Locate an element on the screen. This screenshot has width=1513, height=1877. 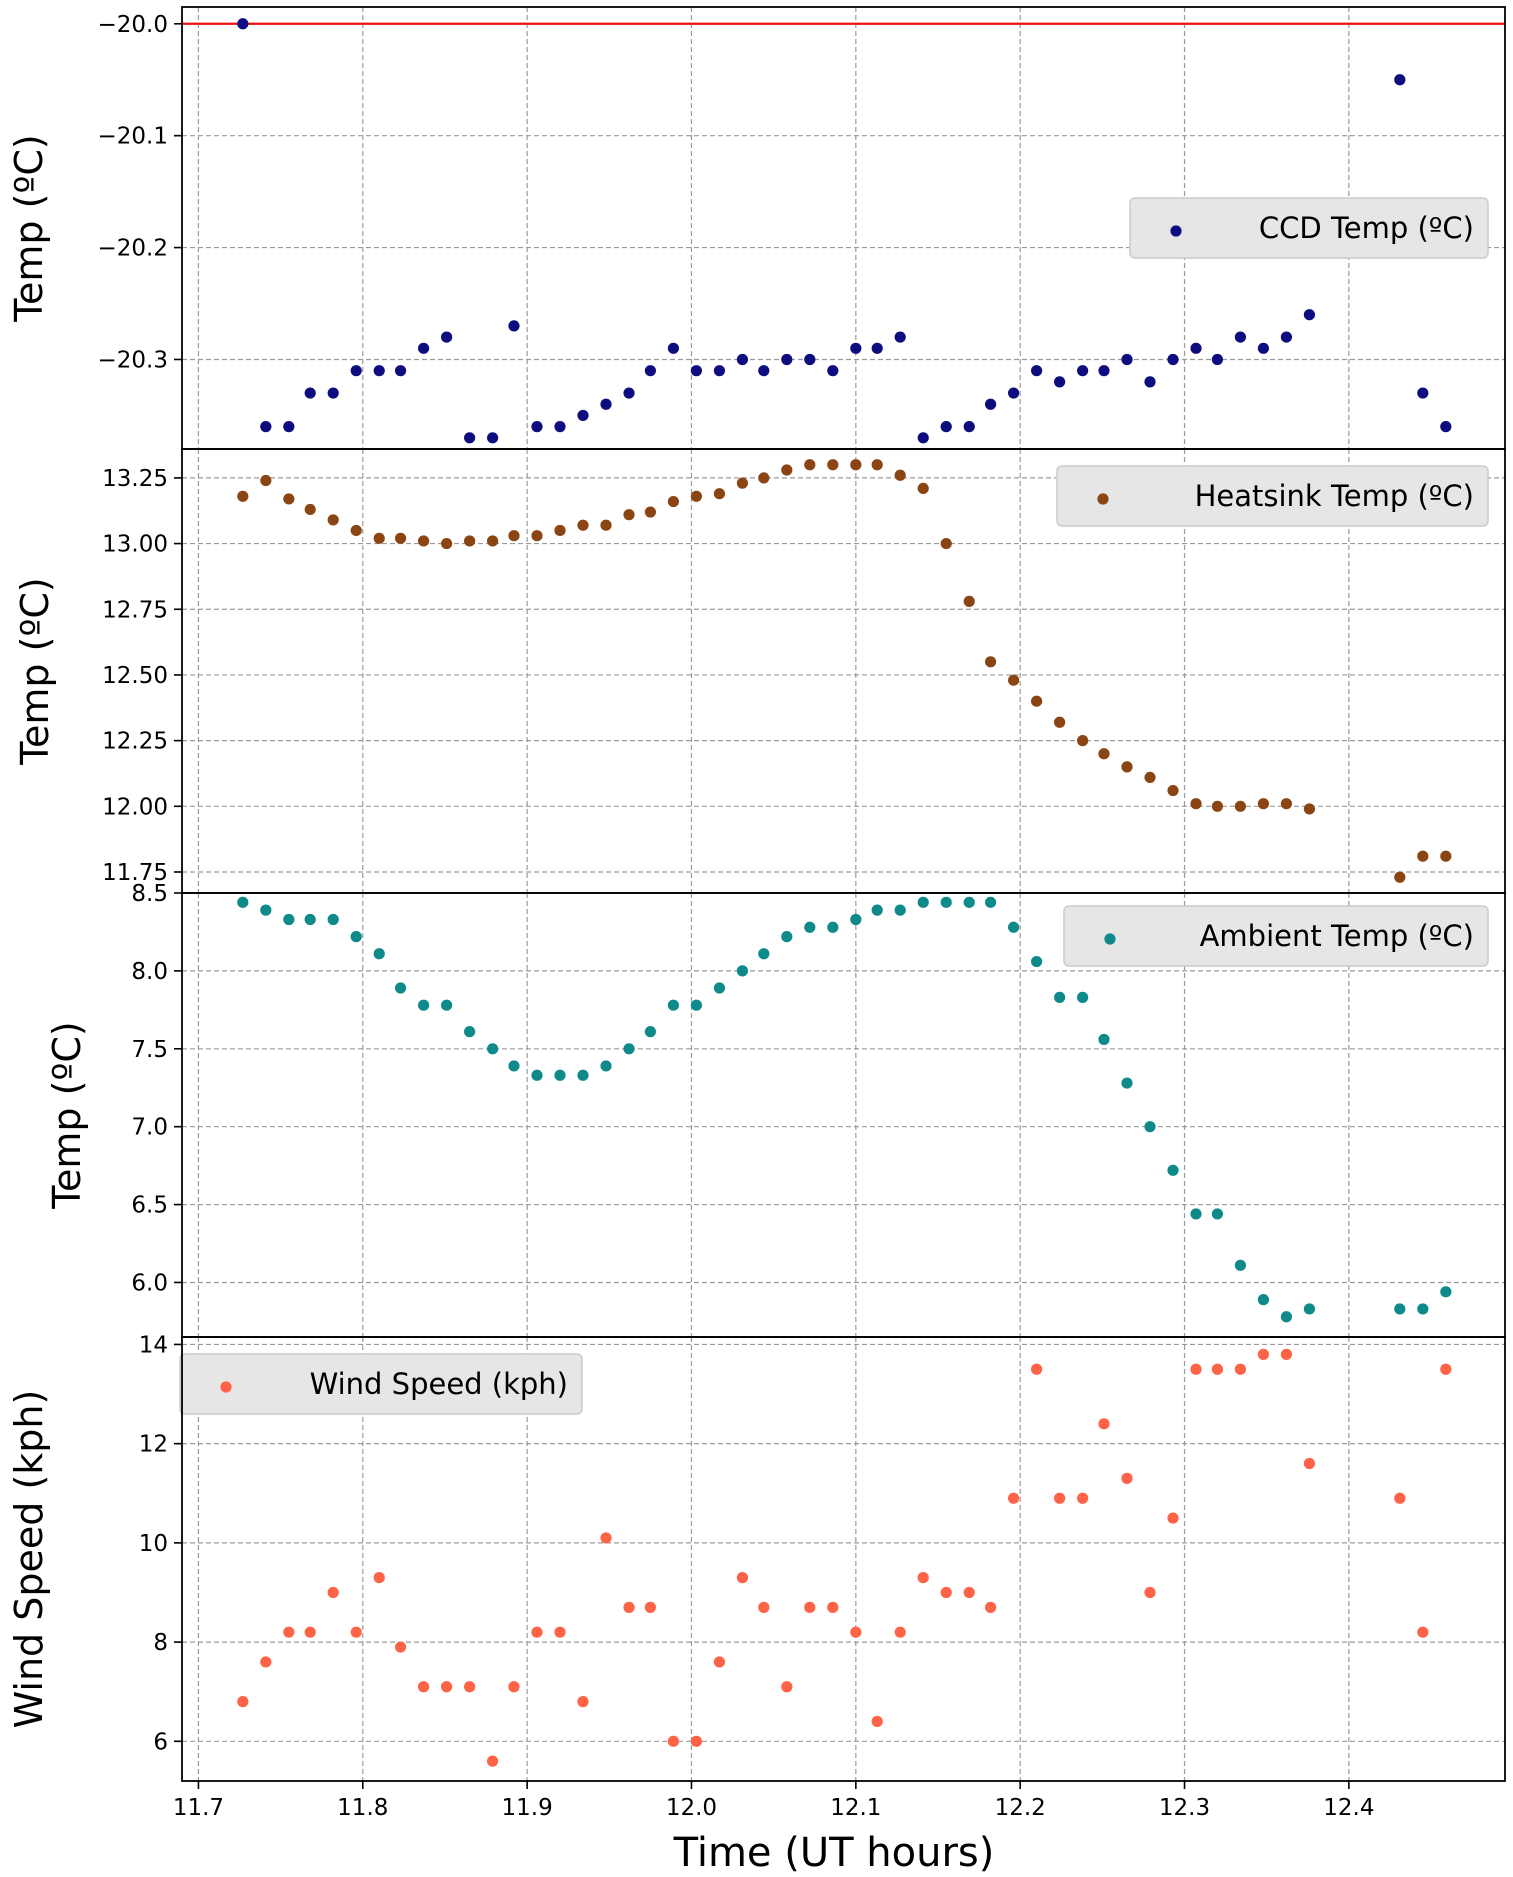
y-tick-label: 12.00 is located at coordinates (135, 807).